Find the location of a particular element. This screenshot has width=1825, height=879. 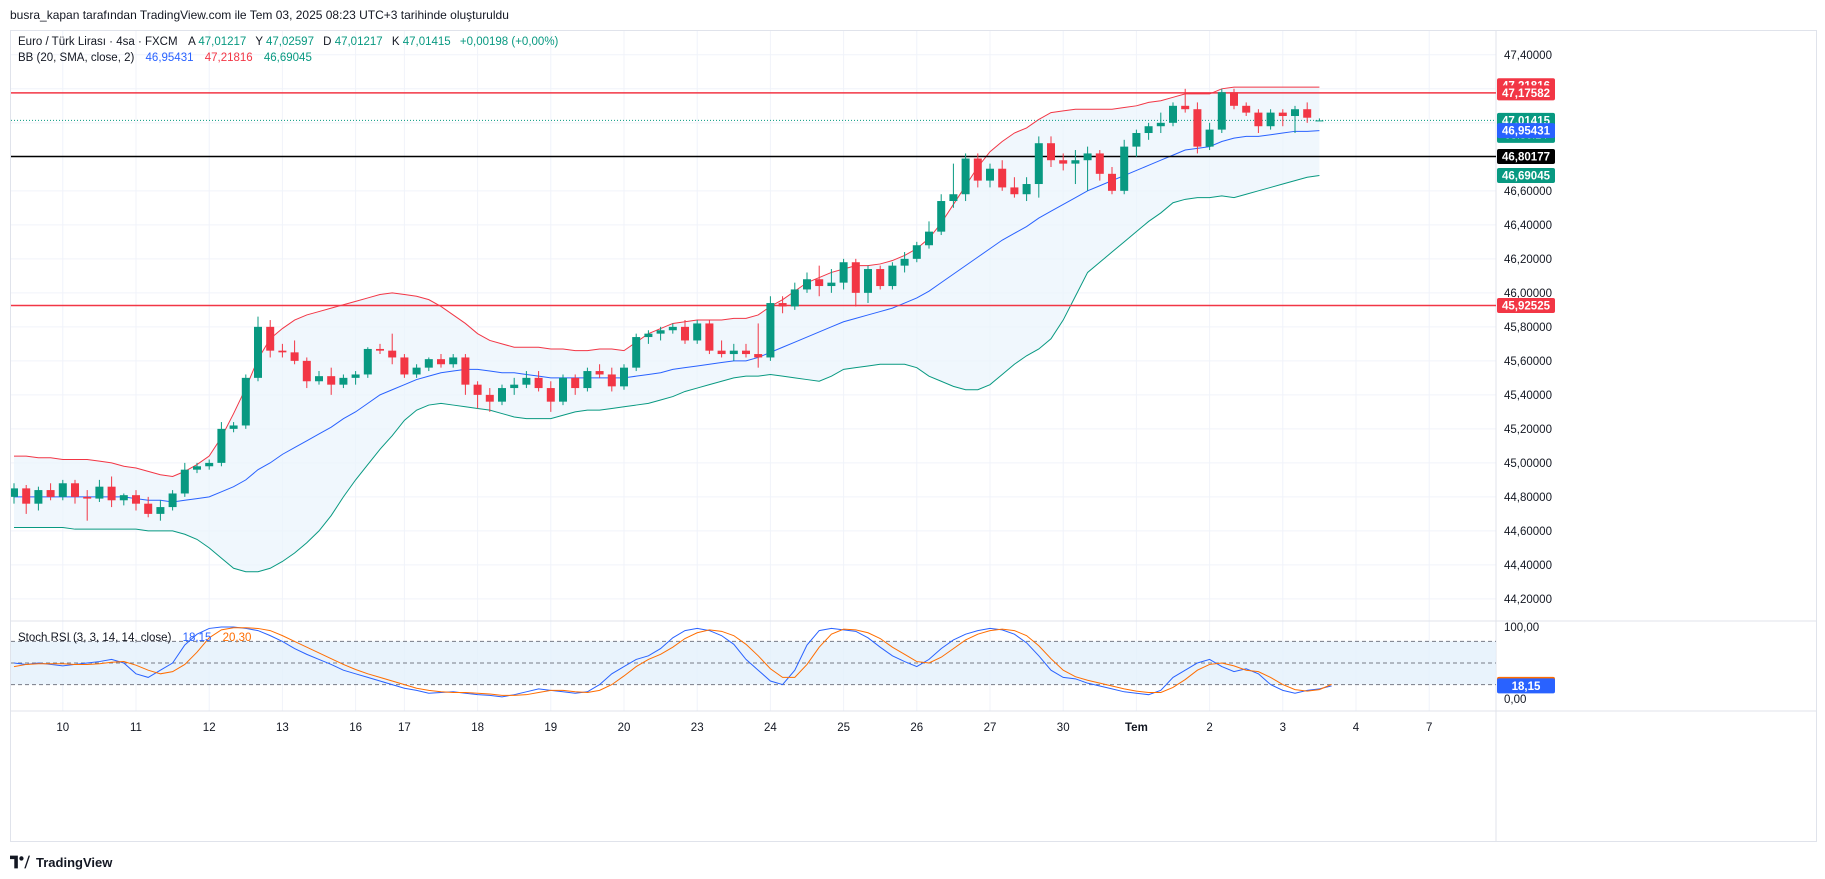

resistance-label-text: 47,17582 is located at coordinates (1526, 94).